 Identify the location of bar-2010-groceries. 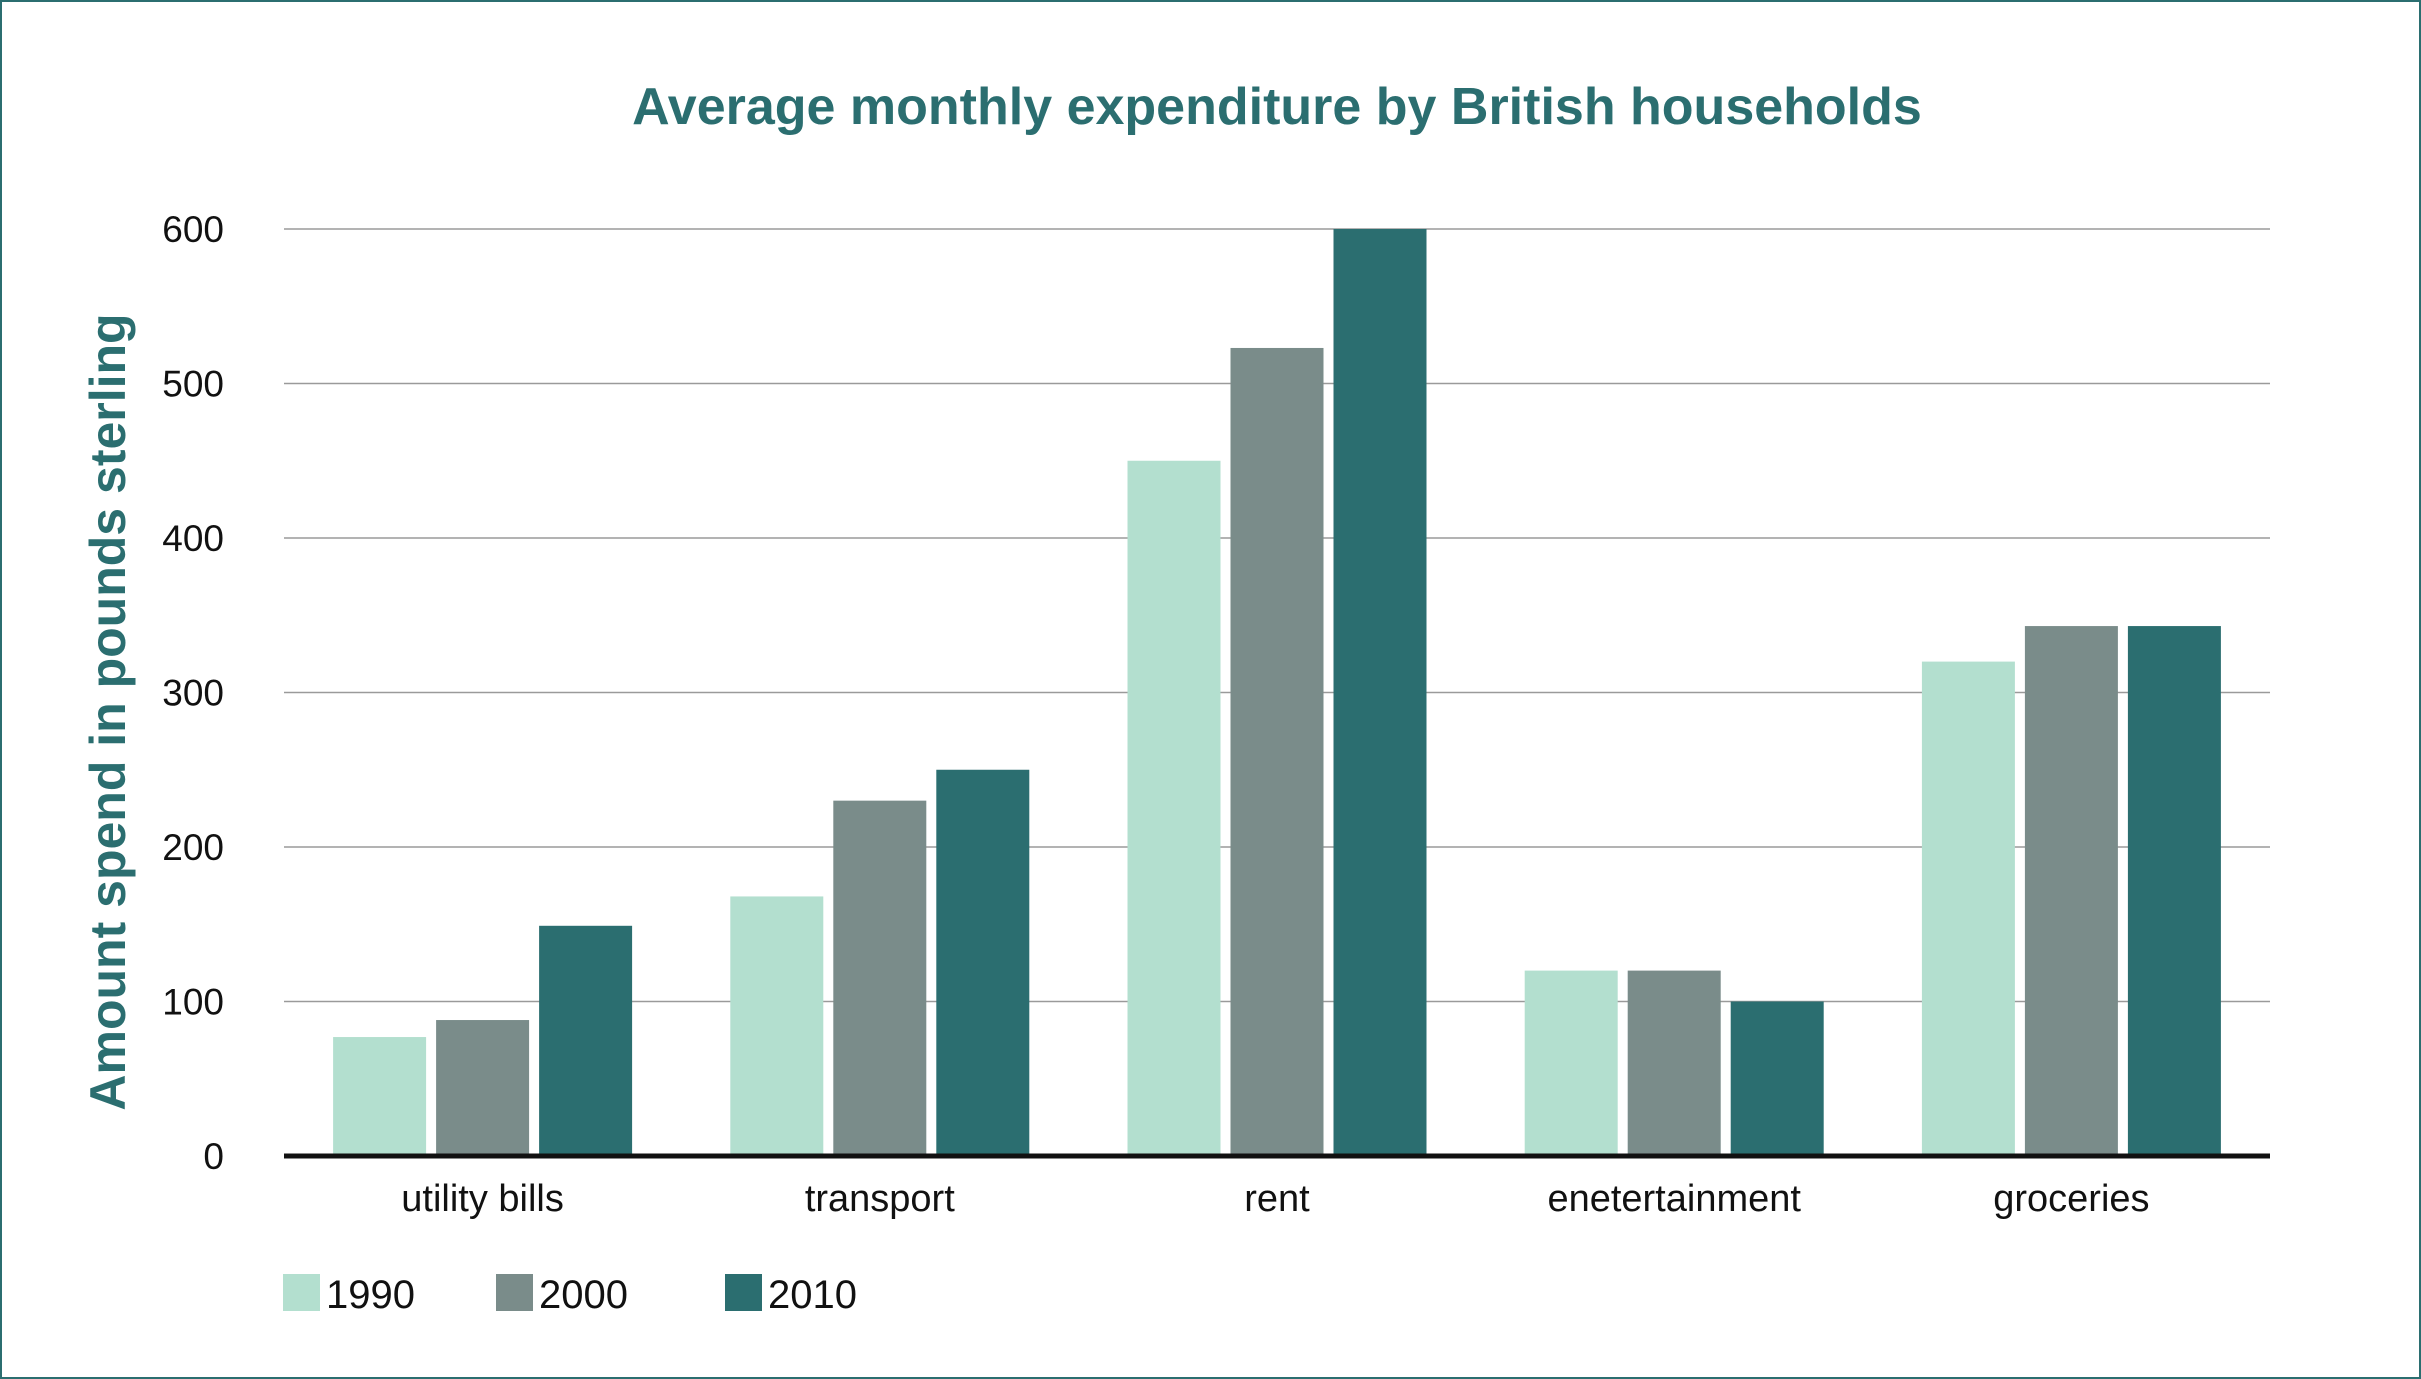
(2174, 891).